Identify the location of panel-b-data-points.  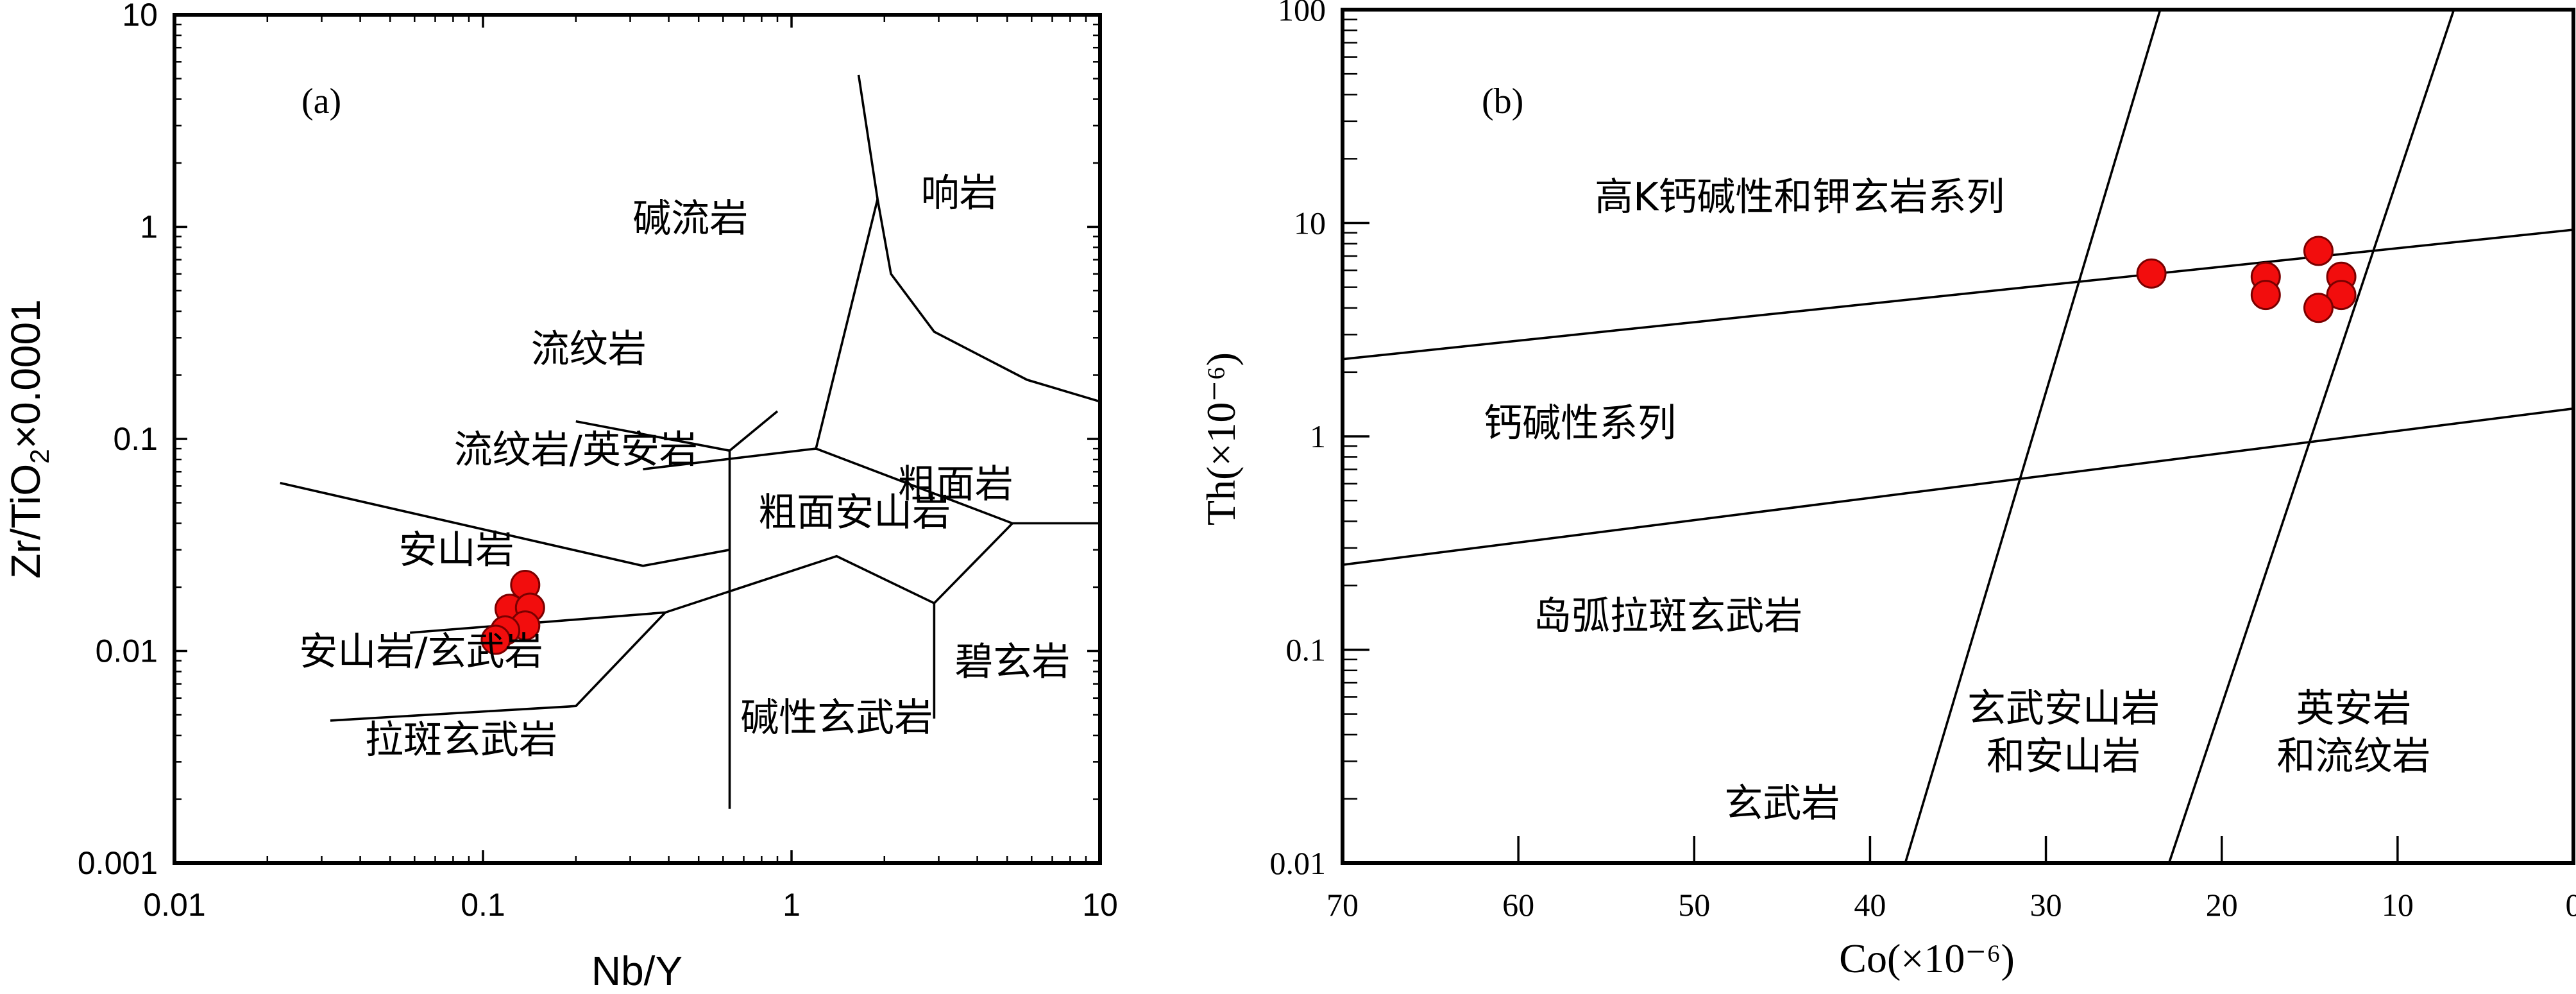
(2246, 280).